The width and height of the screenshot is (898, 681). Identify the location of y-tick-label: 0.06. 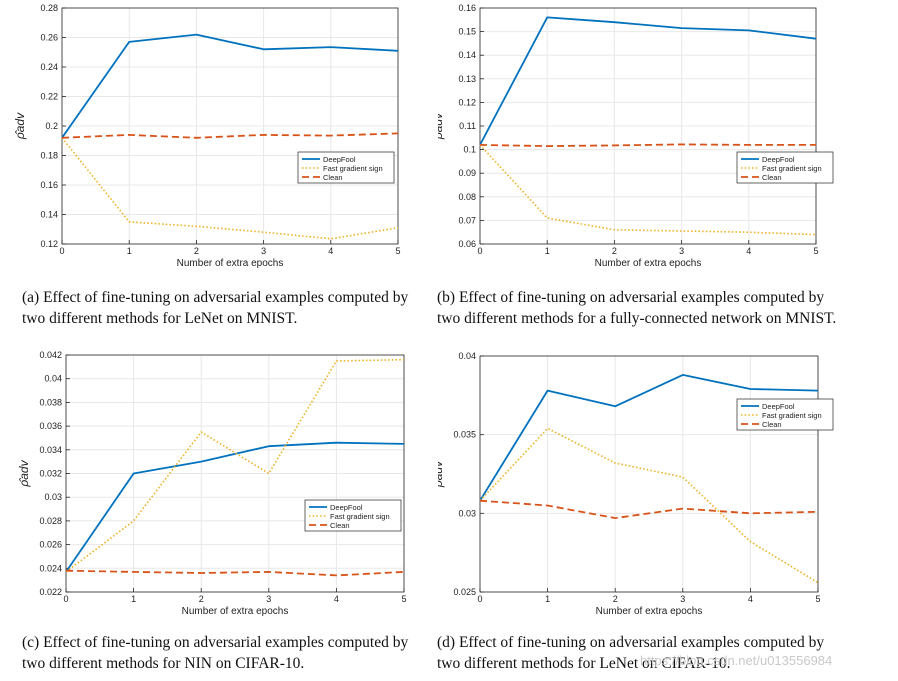
(467, 244).